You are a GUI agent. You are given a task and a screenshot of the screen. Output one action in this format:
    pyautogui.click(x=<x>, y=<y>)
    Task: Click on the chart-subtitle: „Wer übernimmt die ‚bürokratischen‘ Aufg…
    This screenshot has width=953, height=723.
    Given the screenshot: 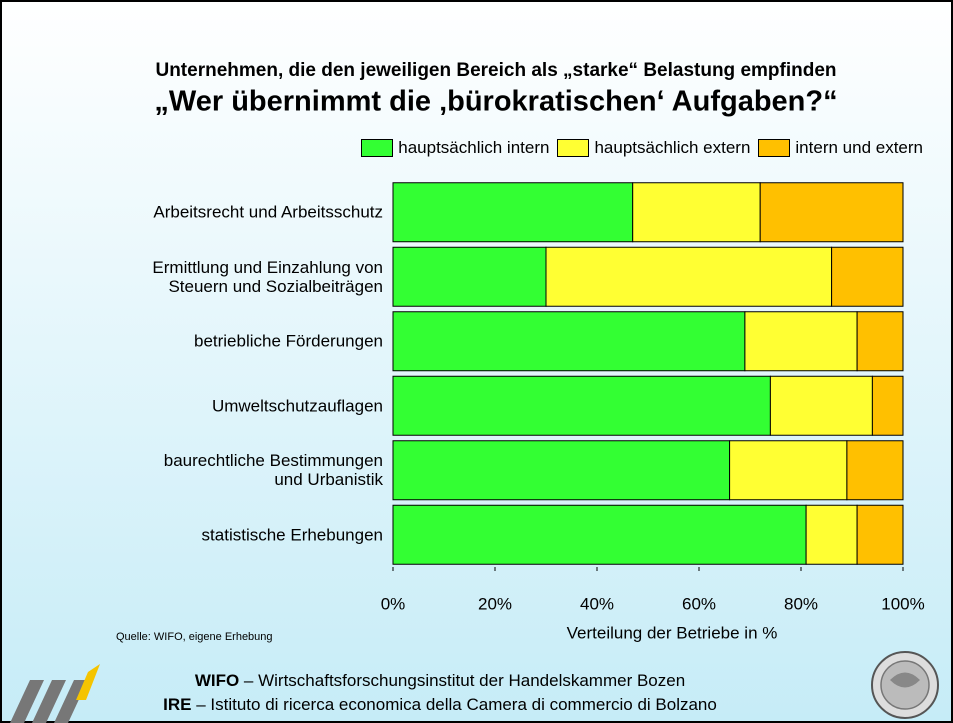 What is the action you would take?
    pyautogui.click(x=495, y=102)
    